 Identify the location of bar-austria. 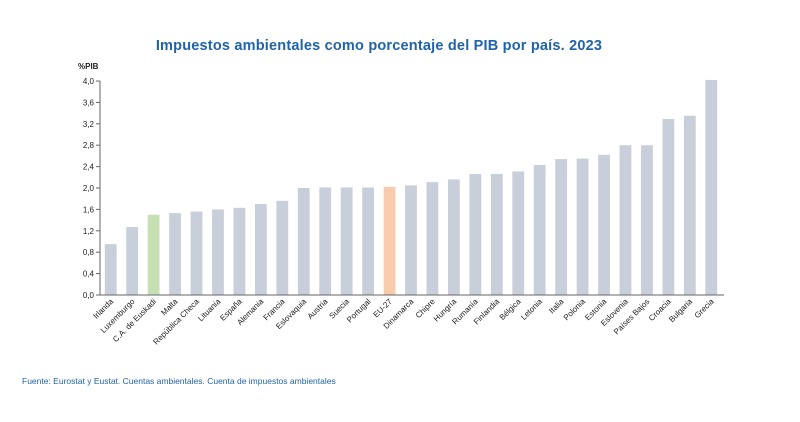
(325, 241).